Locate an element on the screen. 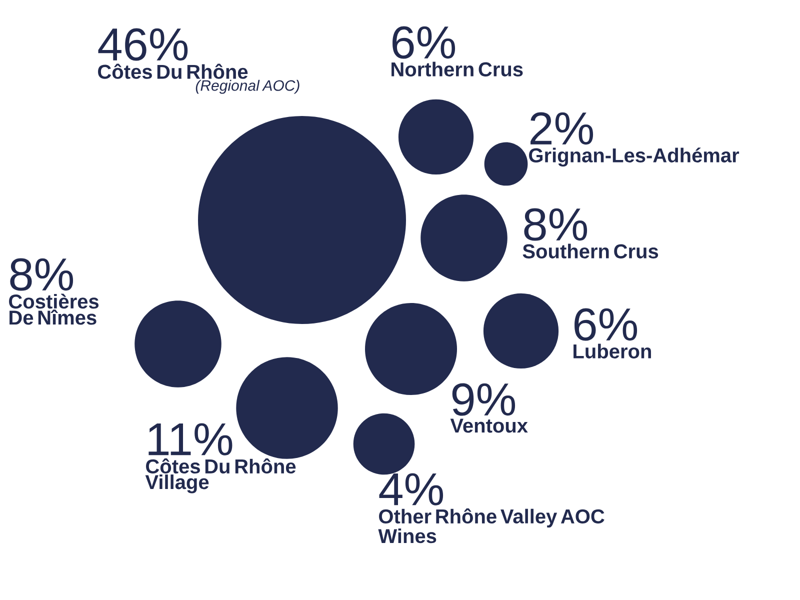 The image size is (800, 600). data-label: 11% is located at coordinates (190, 439).